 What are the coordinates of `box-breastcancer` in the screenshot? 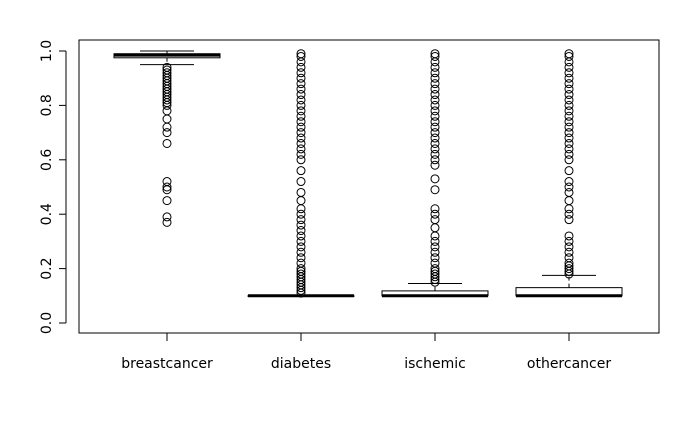 It's located at (167, 138).